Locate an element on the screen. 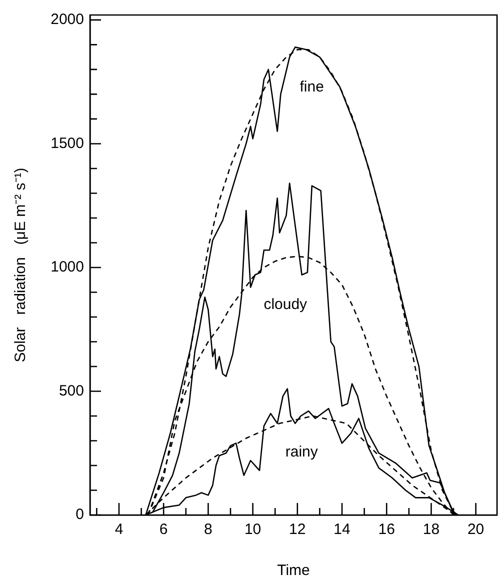  y-axis-title: Solar radiation (μE m⁻² s⁻¹) is located at coordinates (21, 265).